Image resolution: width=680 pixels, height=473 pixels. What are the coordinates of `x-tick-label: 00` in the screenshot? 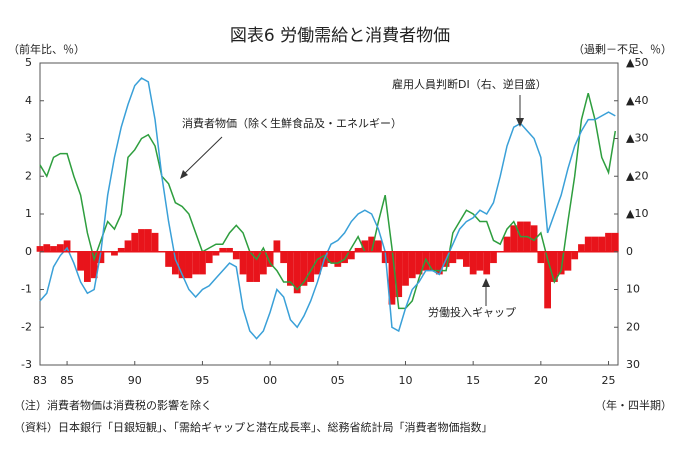 It's located at (270, 380).